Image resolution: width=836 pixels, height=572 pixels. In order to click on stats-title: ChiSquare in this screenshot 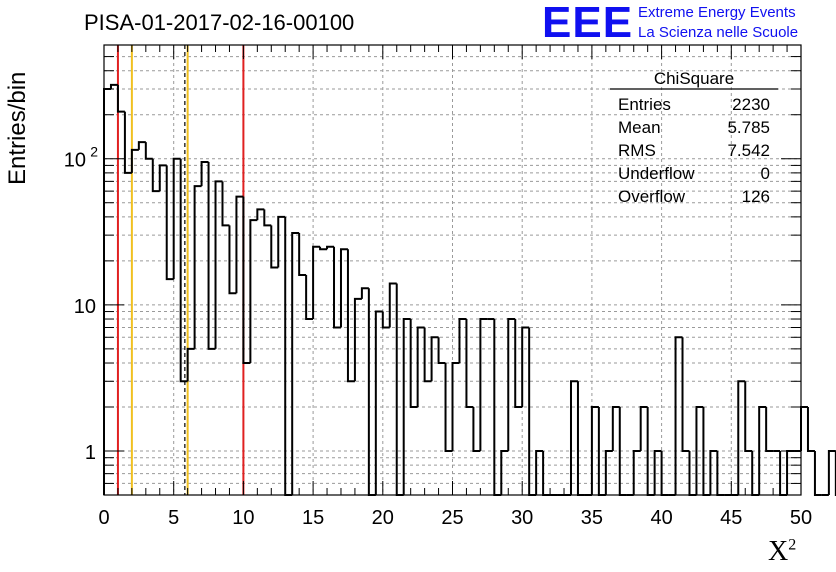, I will do `click(694, 78)`.